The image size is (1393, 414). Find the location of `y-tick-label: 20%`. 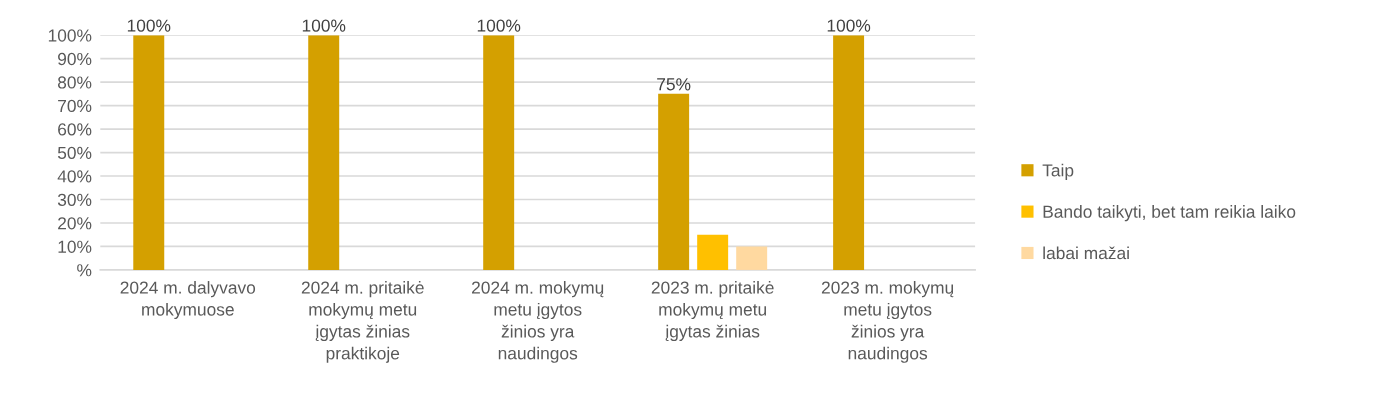

y-tick-label: 20% is located at coordinates (75, 223).